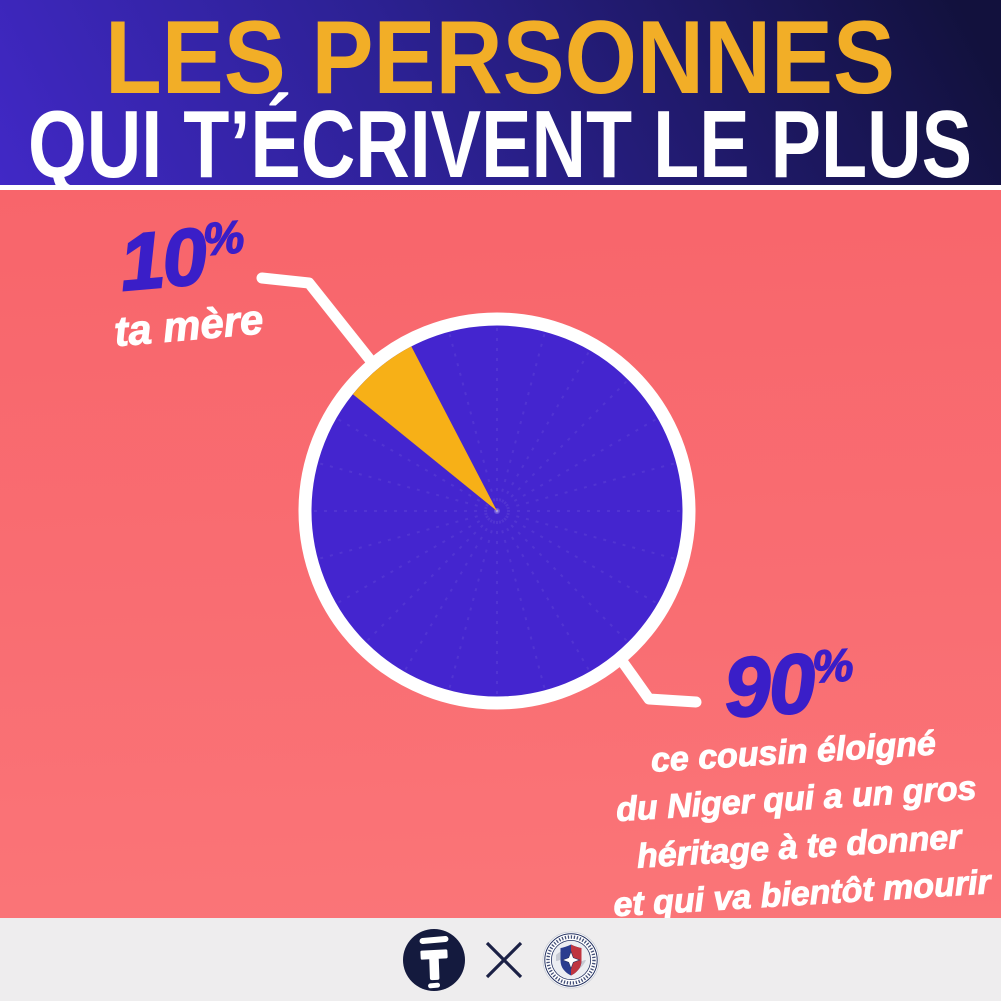 The height and width of the screenshot is (1001, 1001). I want to click on value-90-number: 90, so click(768, 685).